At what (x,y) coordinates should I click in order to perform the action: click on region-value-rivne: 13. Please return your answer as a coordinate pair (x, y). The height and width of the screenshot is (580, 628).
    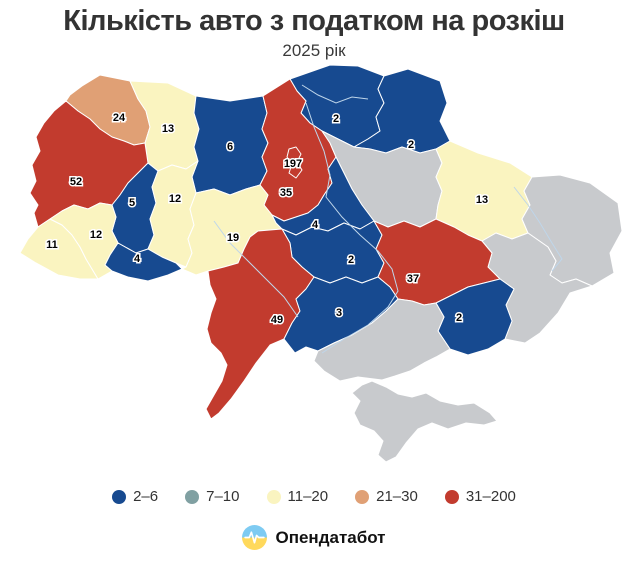
    Looking at the image, I should click on (168, 129).